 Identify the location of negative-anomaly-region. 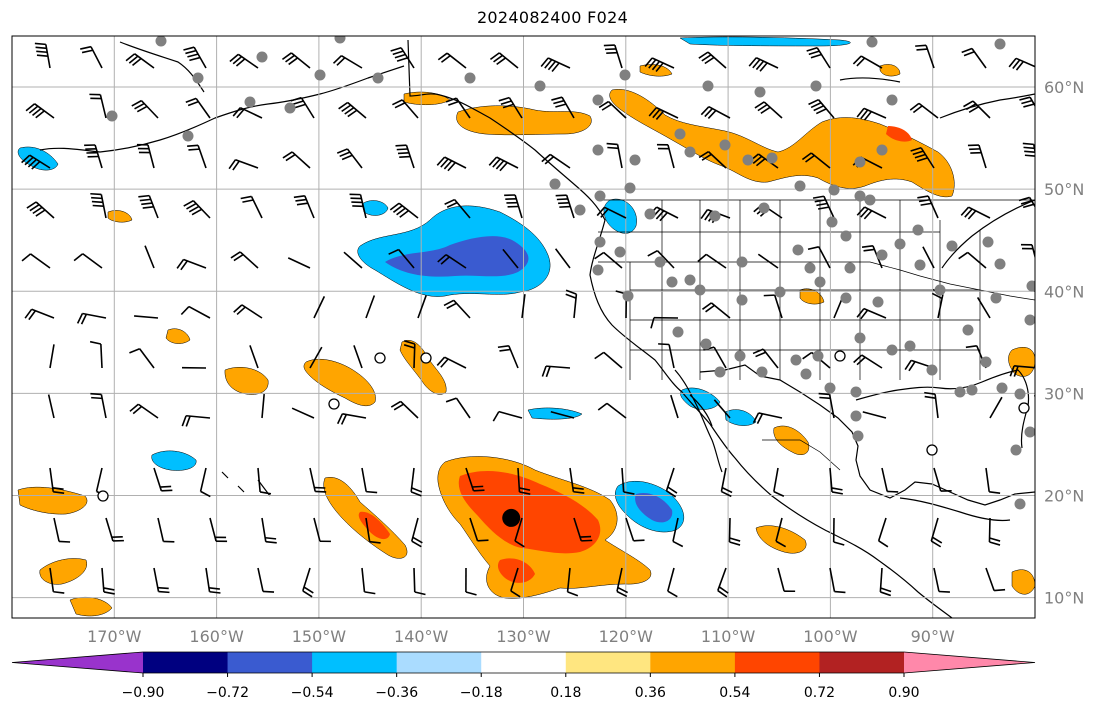
(375, 208).